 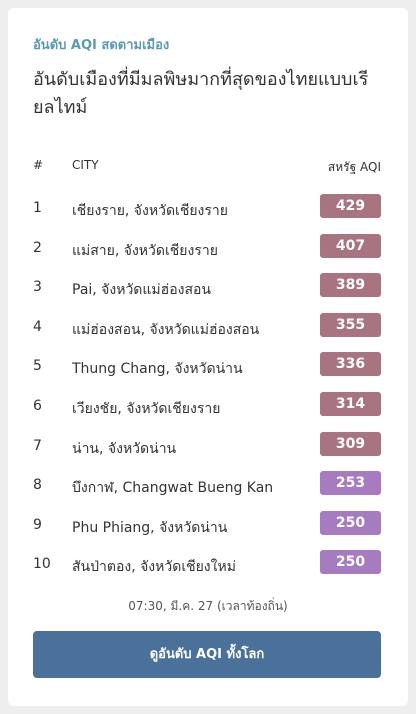 What do you see at coordinates (154, 567) in the screenshot?
I see `city: สันป่าตอง, จังหวัดเชียงใหม่` at bounding box center [154, 567].